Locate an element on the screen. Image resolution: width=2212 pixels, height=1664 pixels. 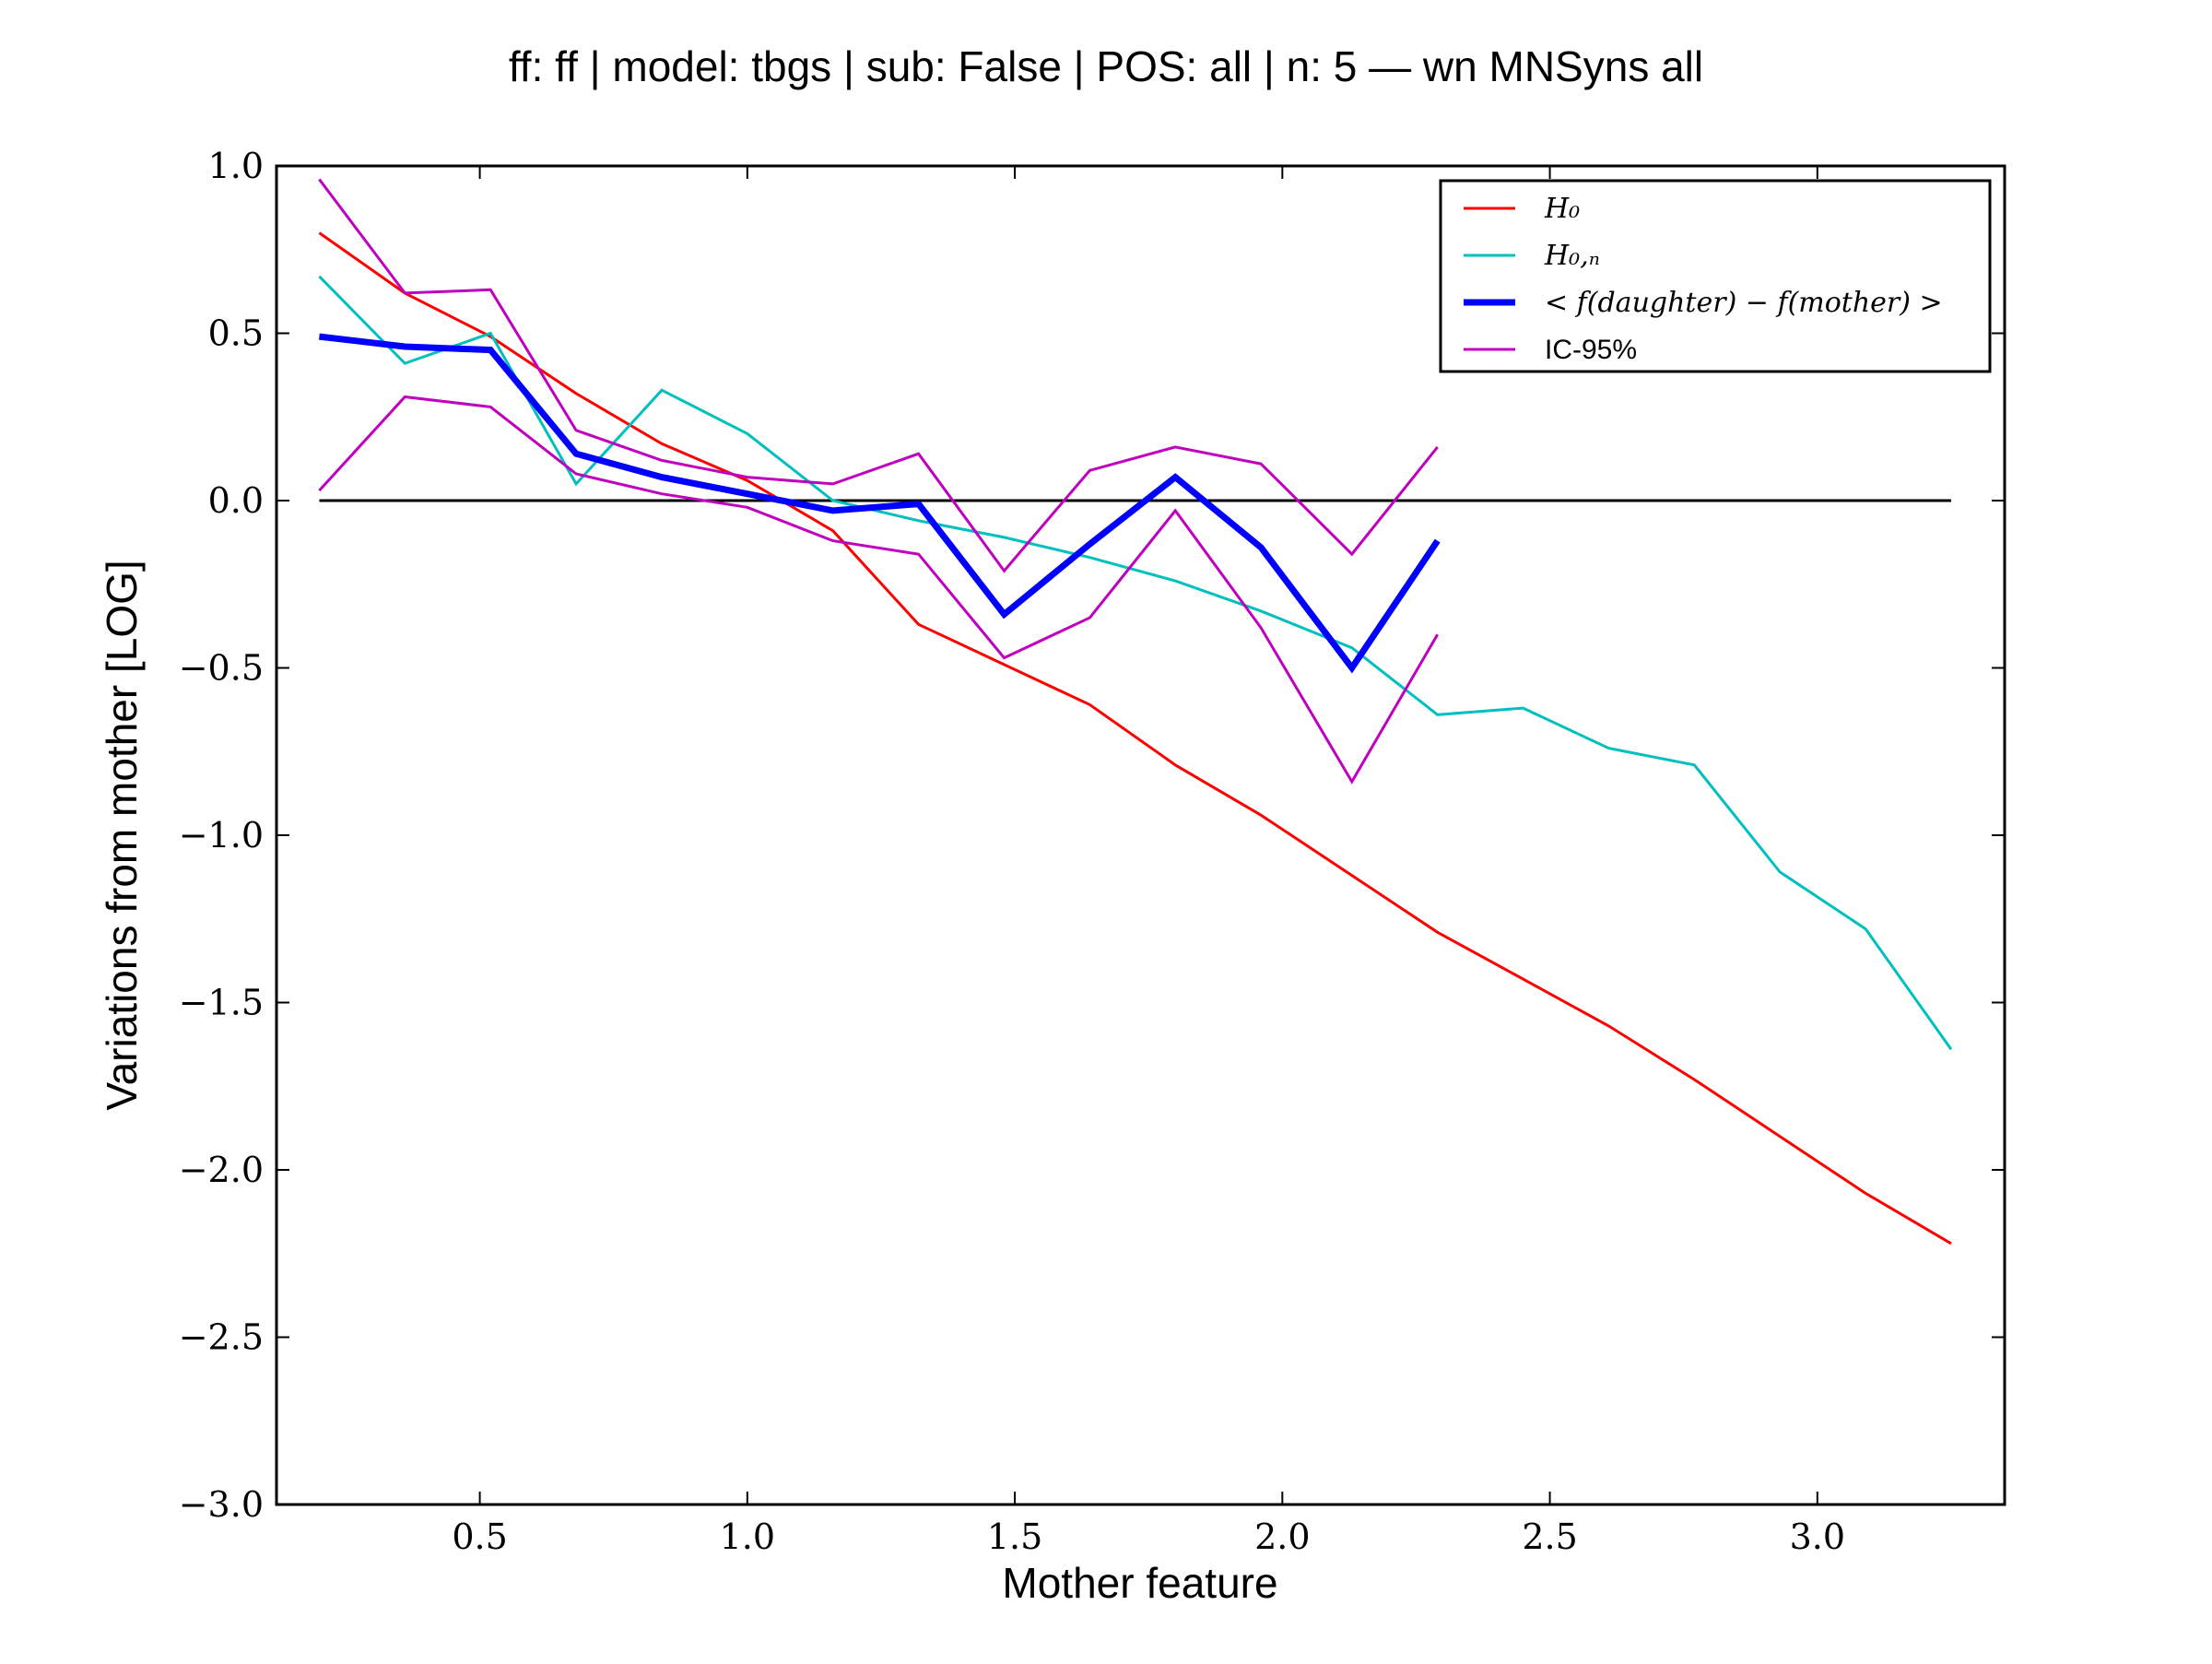
series-line-4-band-lower is located at coordinates (878, 590).